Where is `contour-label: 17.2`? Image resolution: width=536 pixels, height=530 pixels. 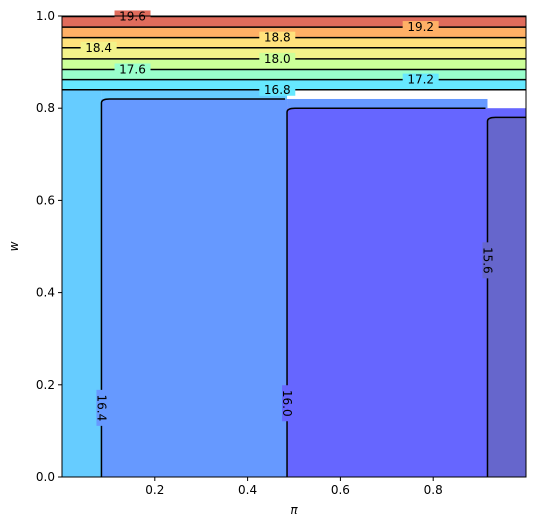
contour-label: 17.2 is located at coordinates (420, 80).